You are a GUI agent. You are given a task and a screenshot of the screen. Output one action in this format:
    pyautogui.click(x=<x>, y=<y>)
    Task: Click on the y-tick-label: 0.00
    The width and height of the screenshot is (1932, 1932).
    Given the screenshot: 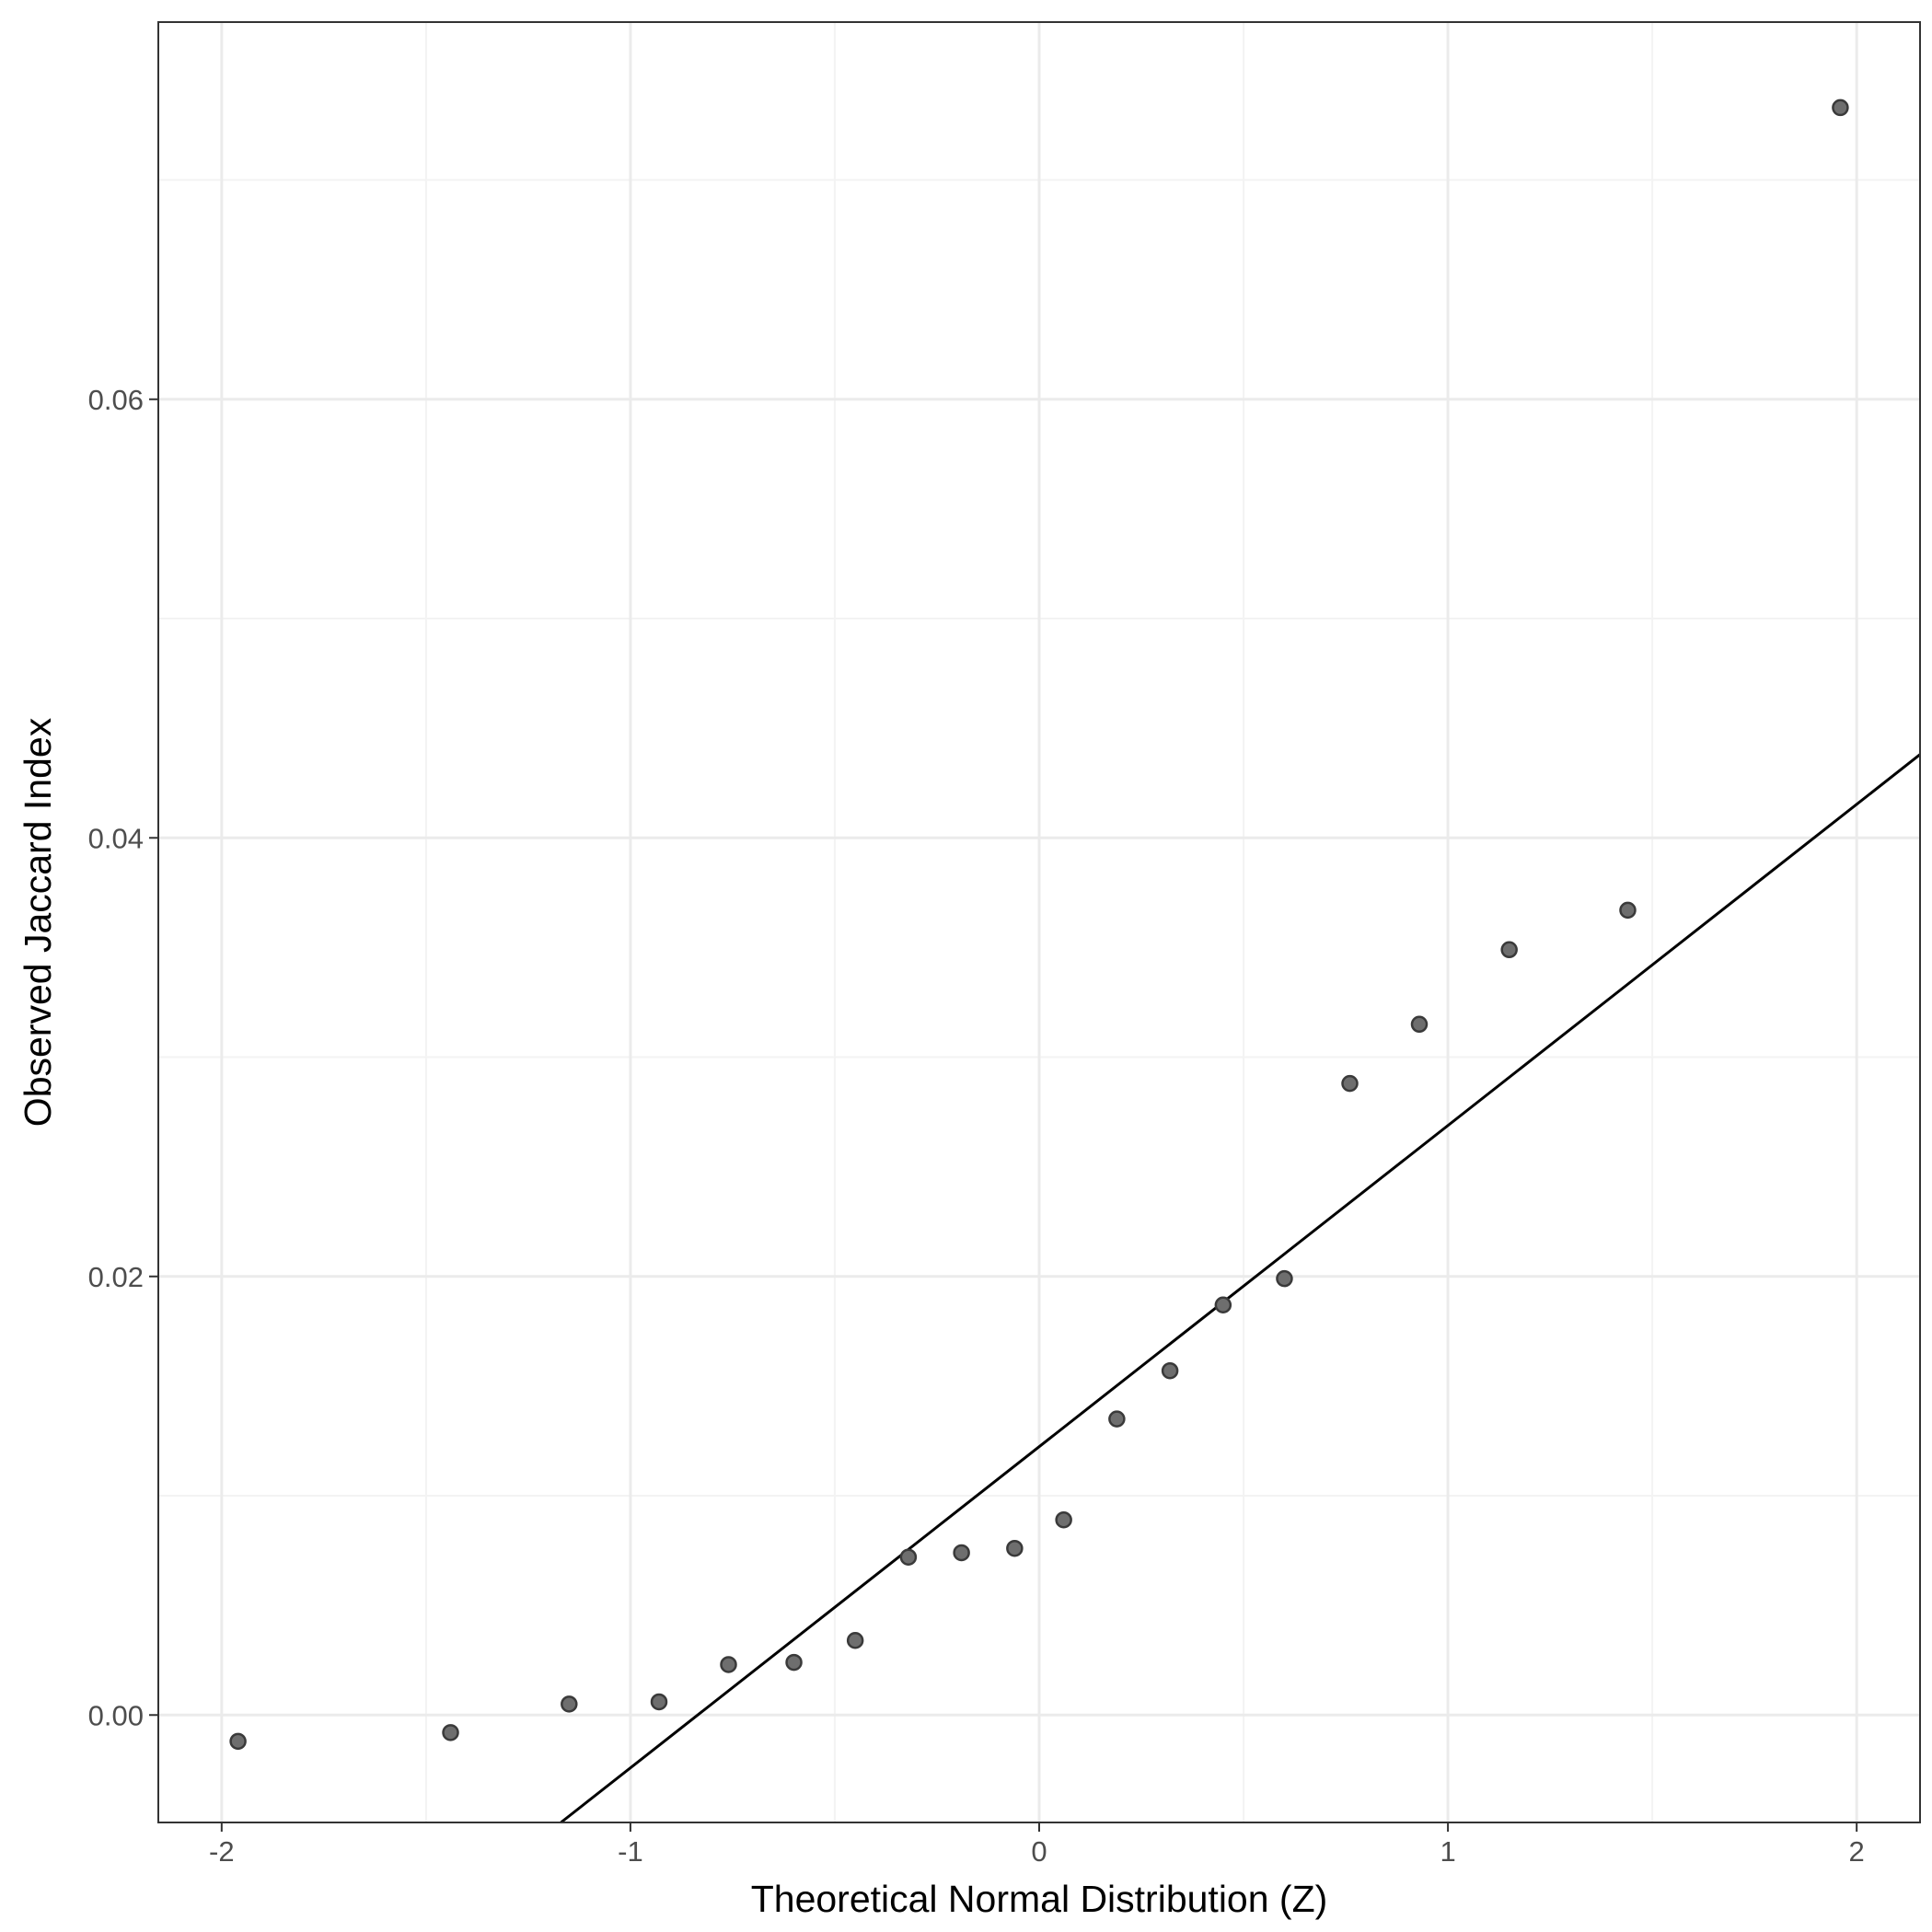 What is the action you would take?
    pyautogui.click(x=116, y=1715)
    